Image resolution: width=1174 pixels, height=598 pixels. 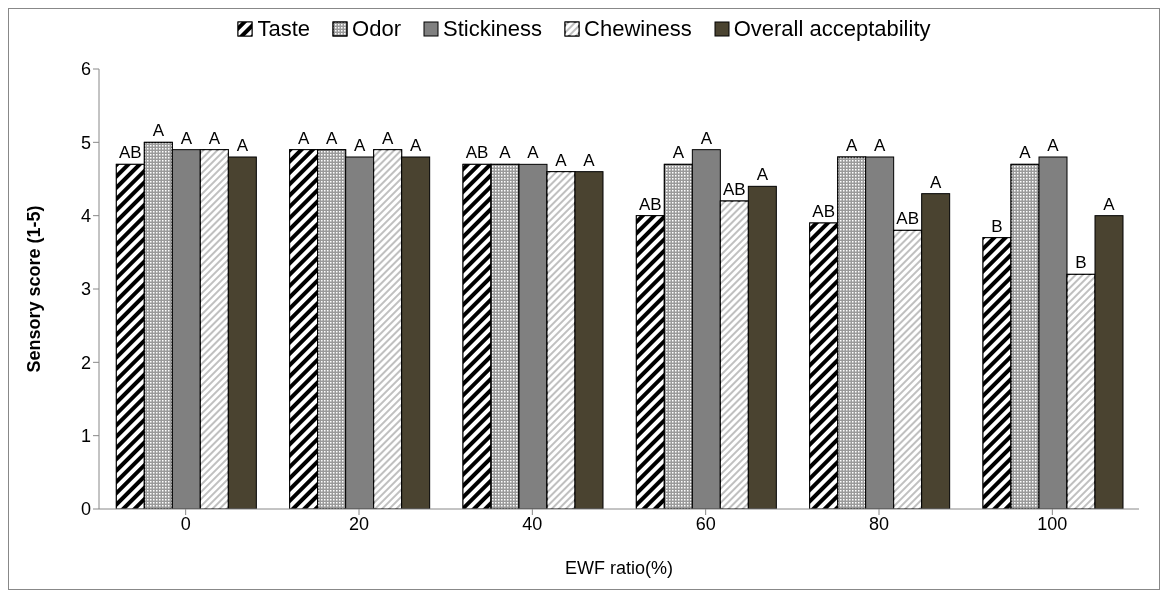 I want to click on x-tick-label: 100, so click(x=1052, y=523).